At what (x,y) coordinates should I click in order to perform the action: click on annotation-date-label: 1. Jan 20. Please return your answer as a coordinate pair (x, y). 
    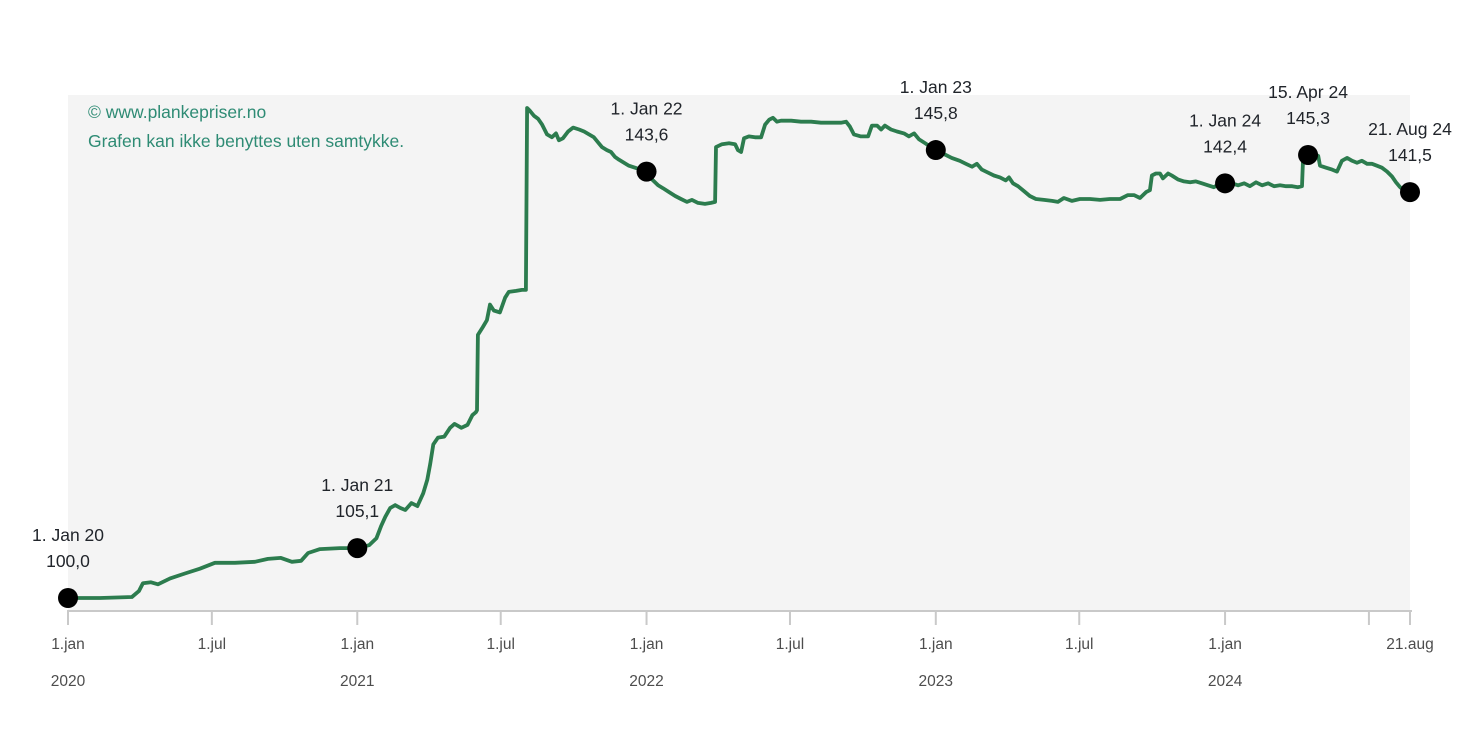
    Looking at the image, I should click on (68, 535).